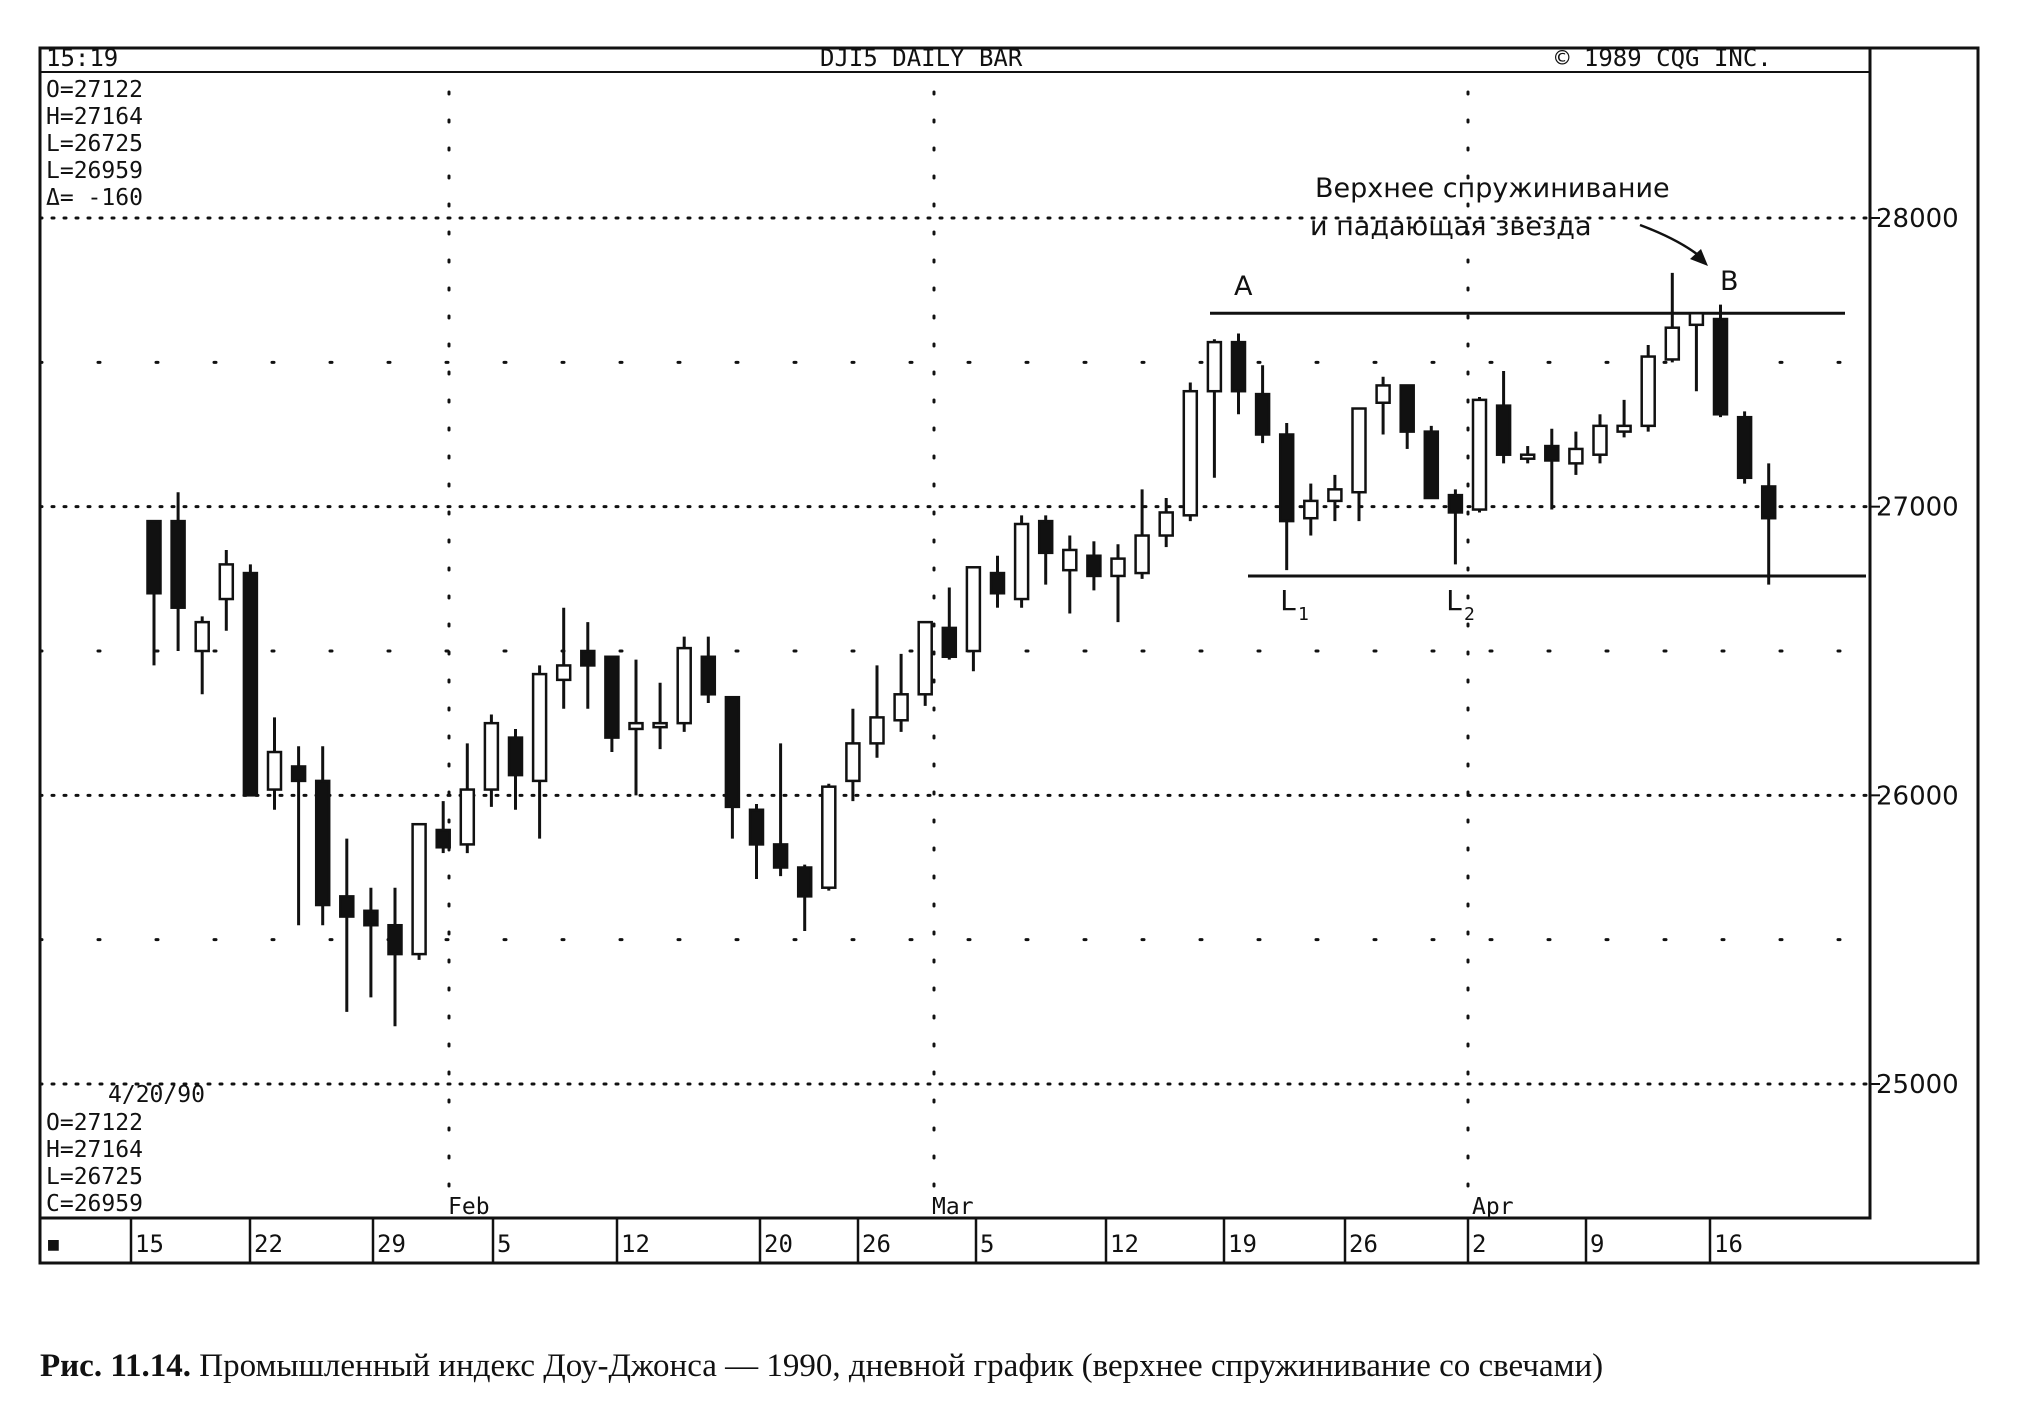 This screenshot has height=1401, width=2018. I want to click on readout-top-line: L=26725, so click(94, 144).